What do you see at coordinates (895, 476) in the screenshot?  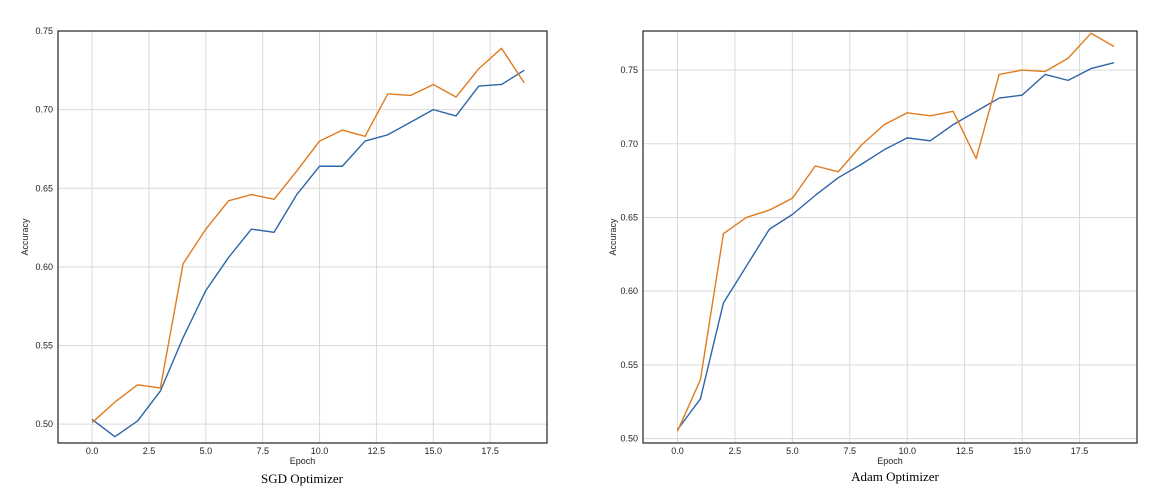 I see `chart-caption: Adam Optimizer` at bounding box center [895, 476].